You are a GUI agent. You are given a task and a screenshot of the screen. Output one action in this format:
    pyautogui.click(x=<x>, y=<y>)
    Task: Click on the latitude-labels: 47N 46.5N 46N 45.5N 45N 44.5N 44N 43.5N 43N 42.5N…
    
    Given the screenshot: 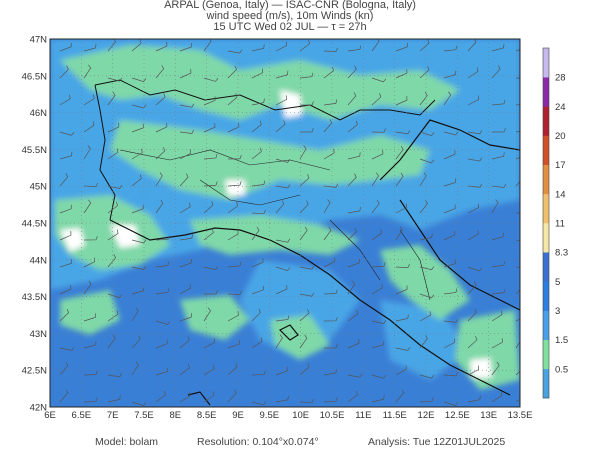 What is the action you would take?
    pyautogui.click(x=34, y=224)
    